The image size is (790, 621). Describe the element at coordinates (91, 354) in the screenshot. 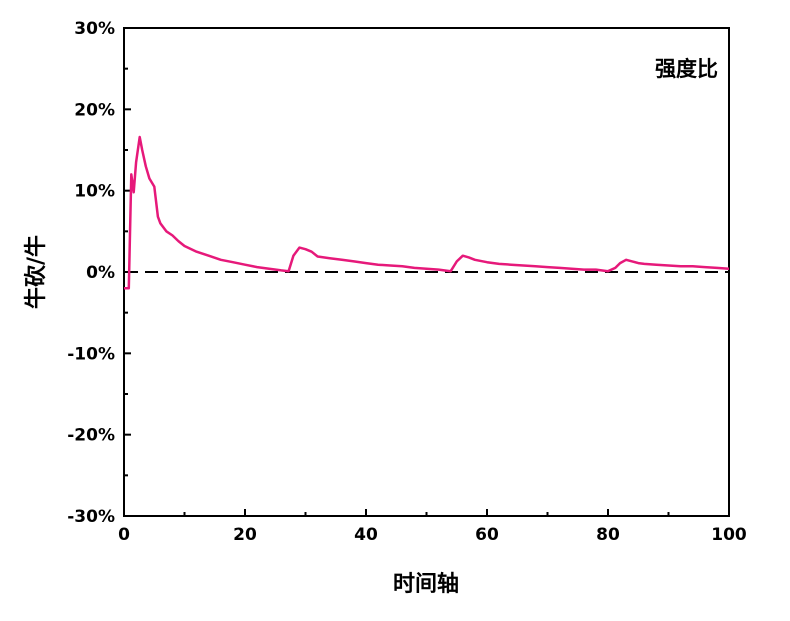

I see `y-tick-label: -10%` at that location.